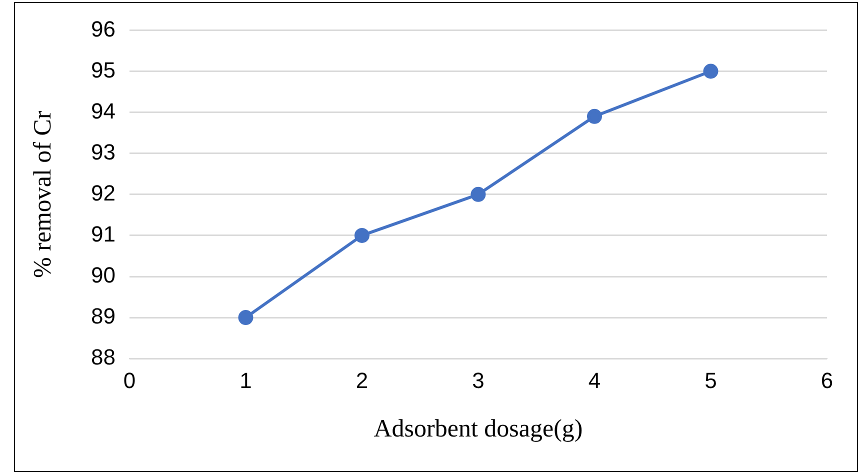 The height and width of the screenshot is (476, 862). Describe the element at coordinates (43, 194) in the screenshot. I see `y-axis-title: % removal of Cr` at that location.